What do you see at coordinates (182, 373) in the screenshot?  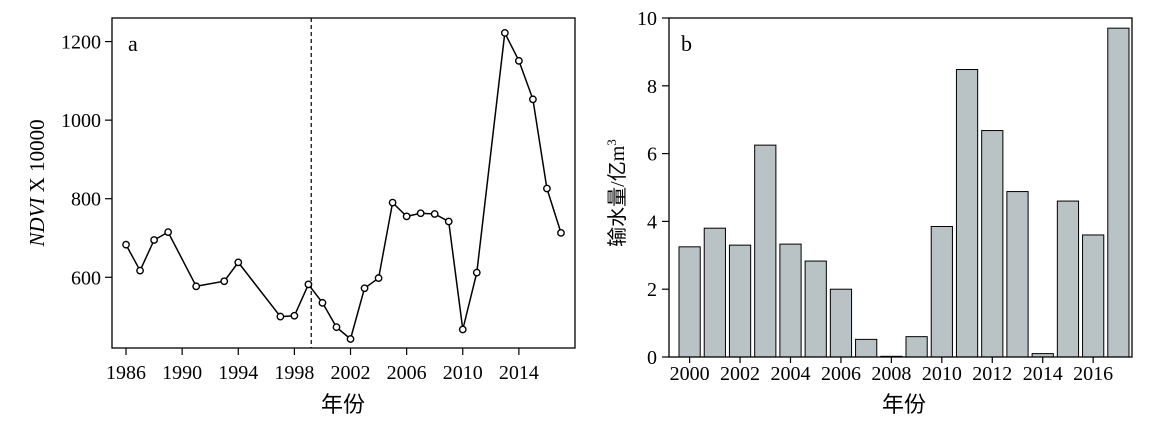 I see `panel-a-x-tick-label: 1990` at bounding box center [182, 373].